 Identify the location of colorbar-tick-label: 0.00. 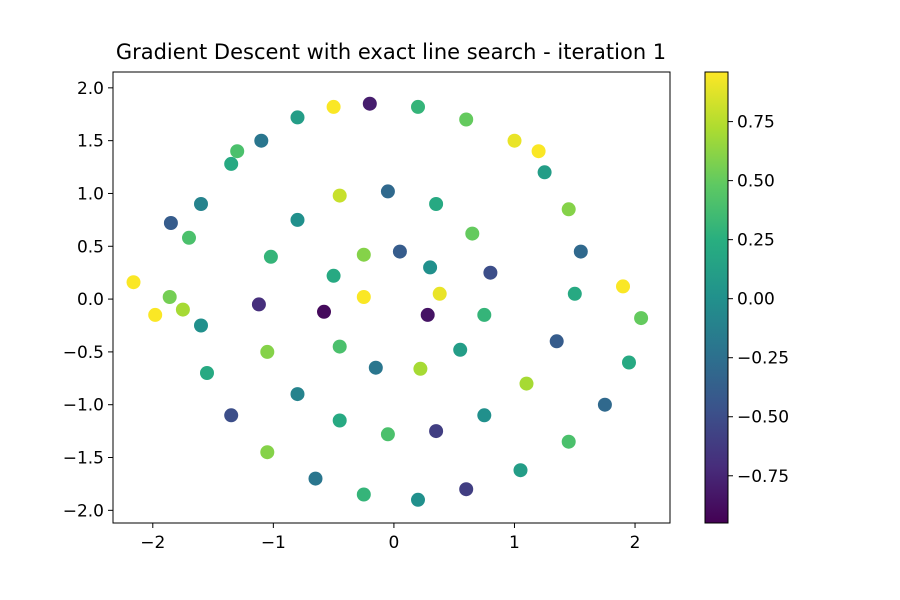
(756, 300).